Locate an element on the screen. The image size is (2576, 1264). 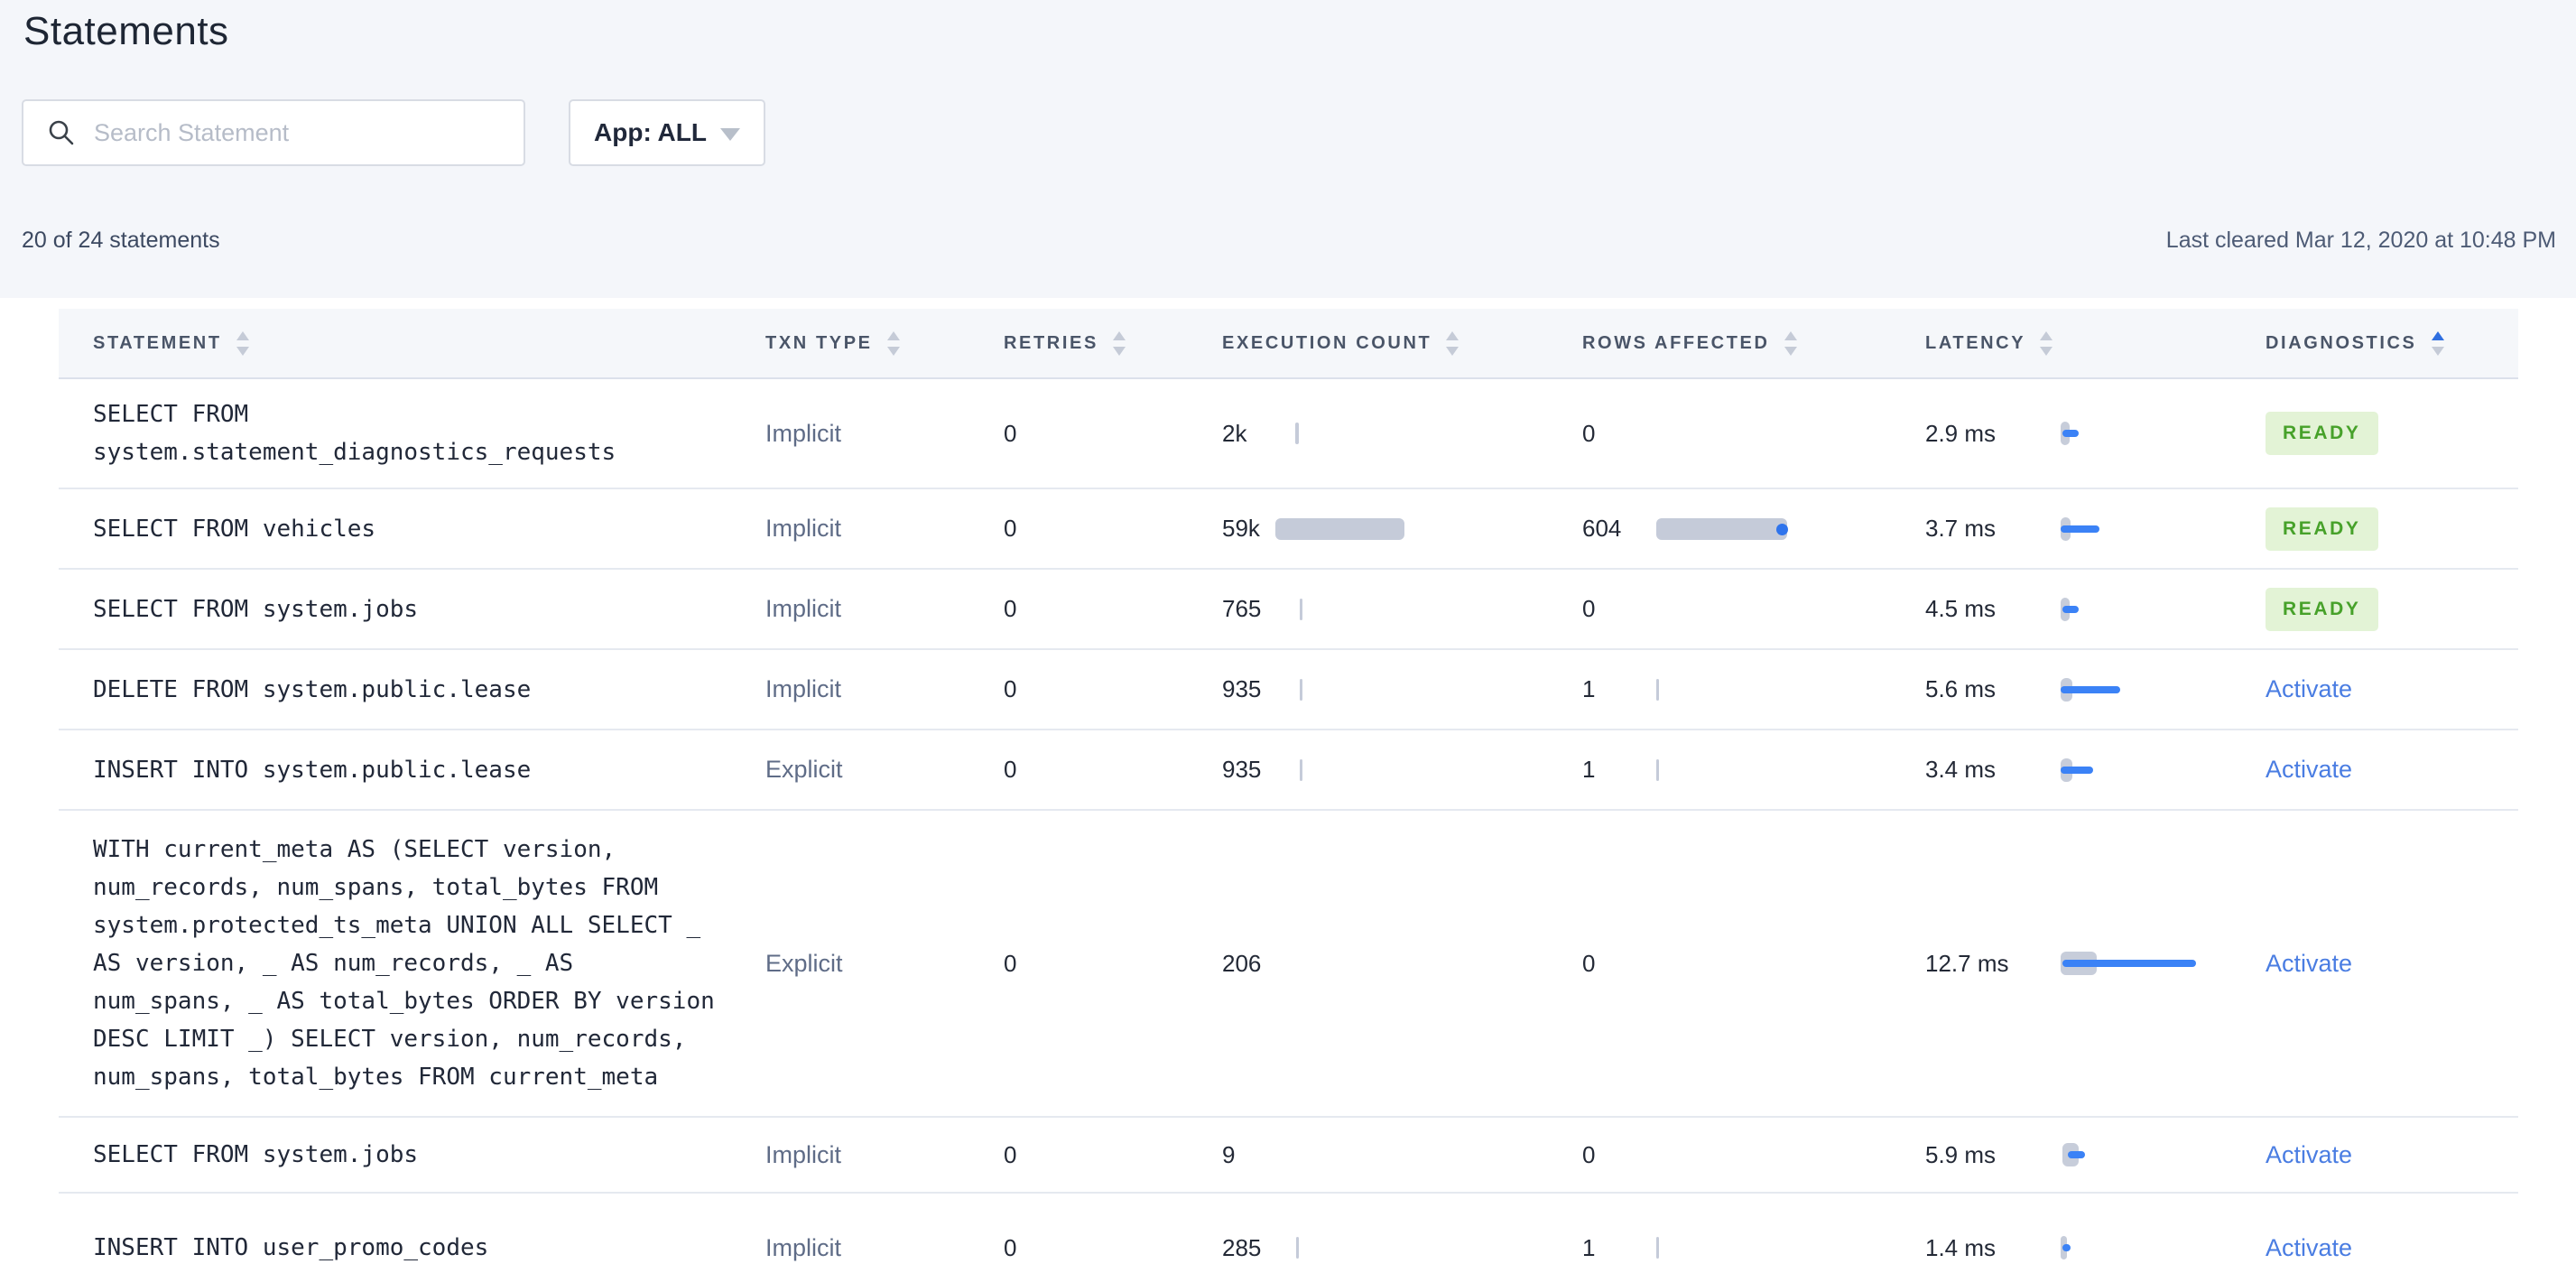
execution-count-cell: 765 is located at coordinates (1365, 609).